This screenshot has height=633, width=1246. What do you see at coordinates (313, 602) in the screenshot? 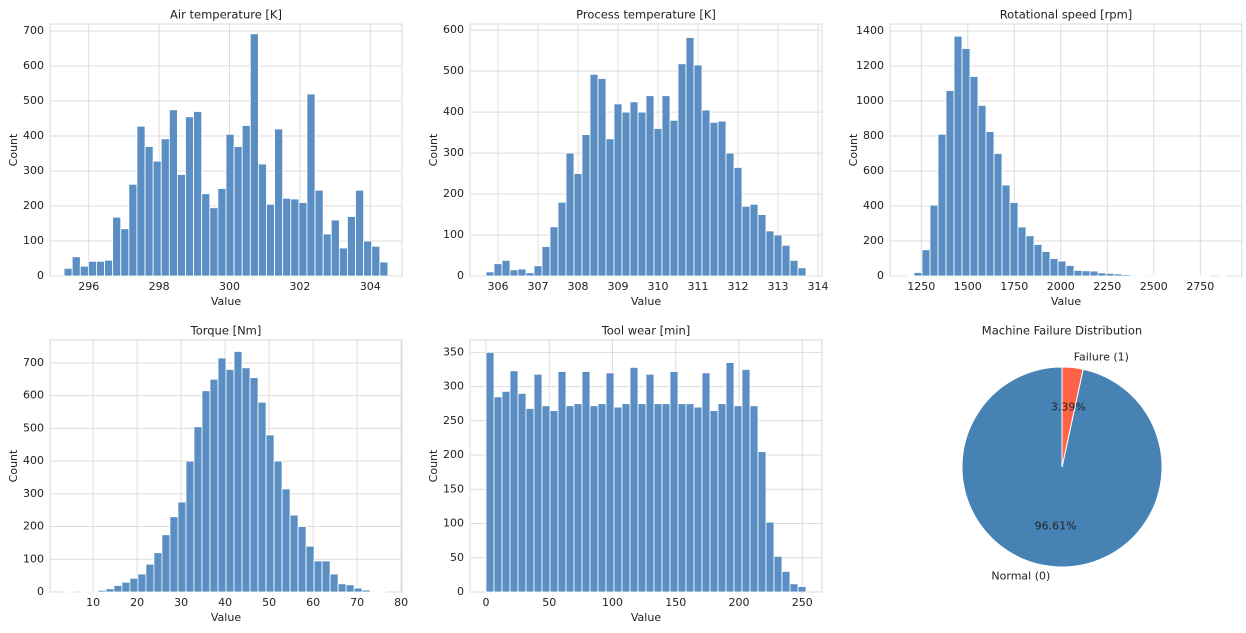
I see `x-tick-label: 60` at bounding box center [313, 602].